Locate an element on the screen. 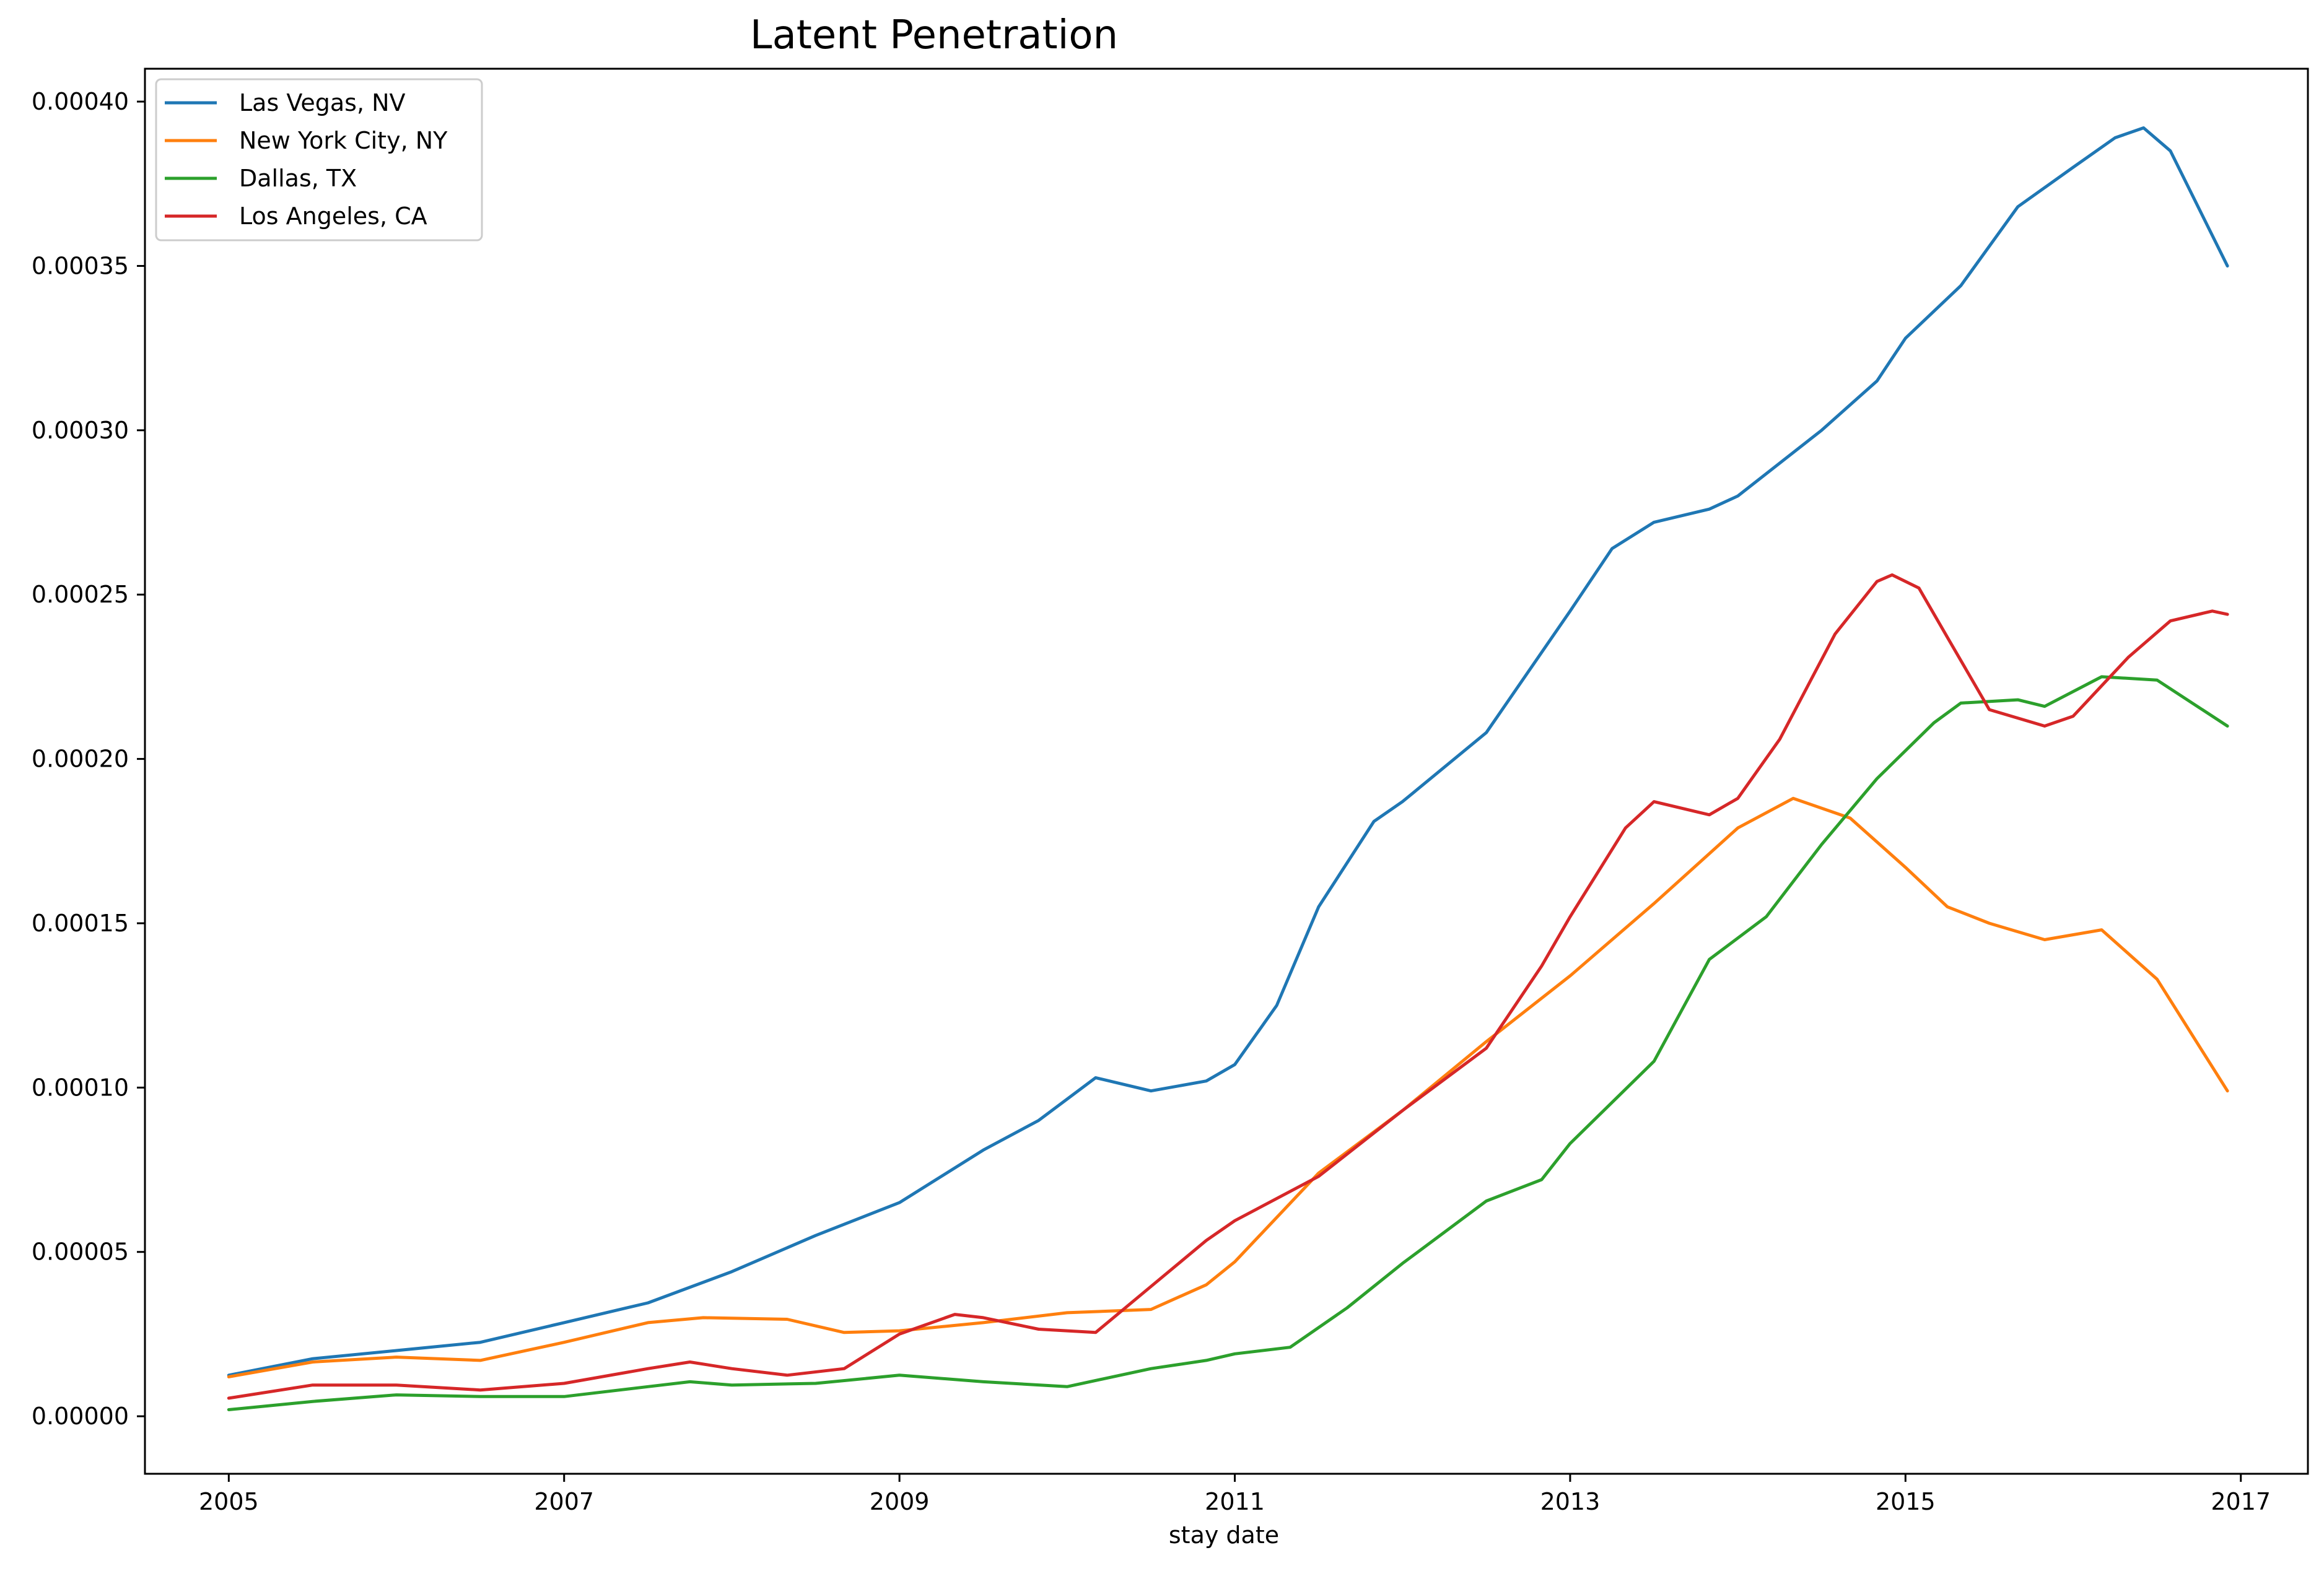 This screenshot has width=2324, height=1571. y-tick-label: 0.00015 is located at coordinates (81, 923).